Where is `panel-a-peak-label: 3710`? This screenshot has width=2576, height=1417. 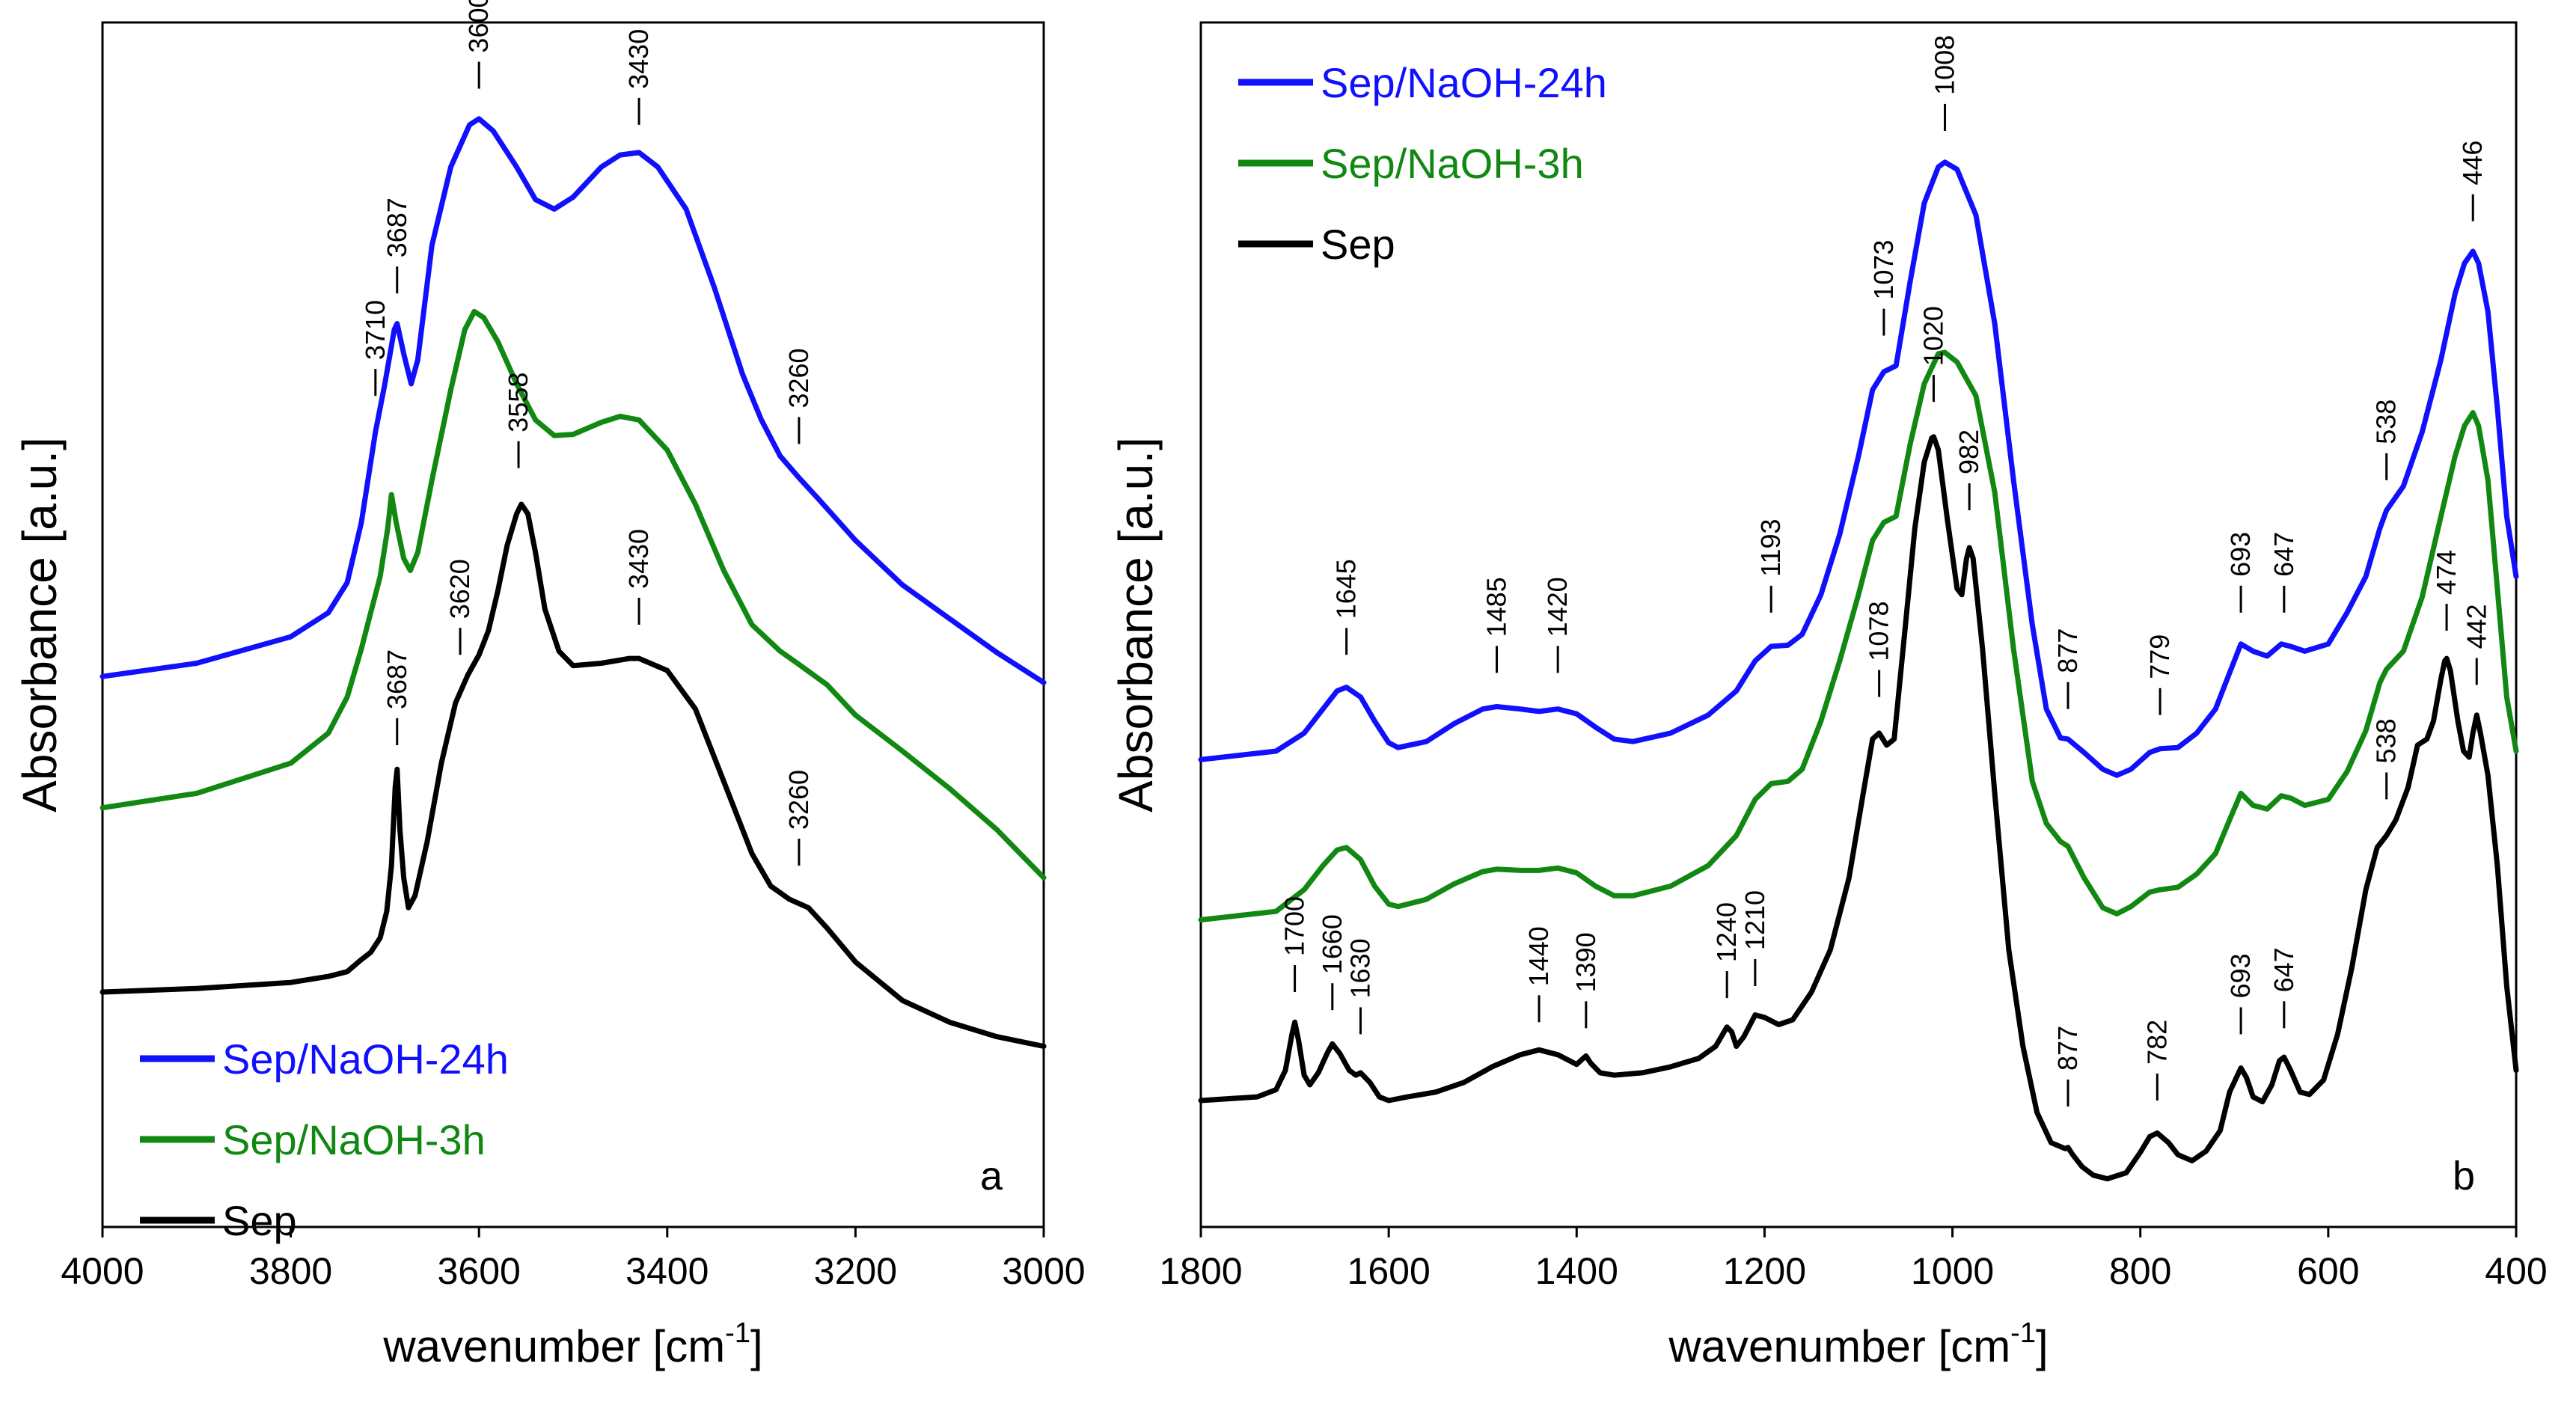
panel-a-peak-label: 3710 is located at coordinates (376, 330).